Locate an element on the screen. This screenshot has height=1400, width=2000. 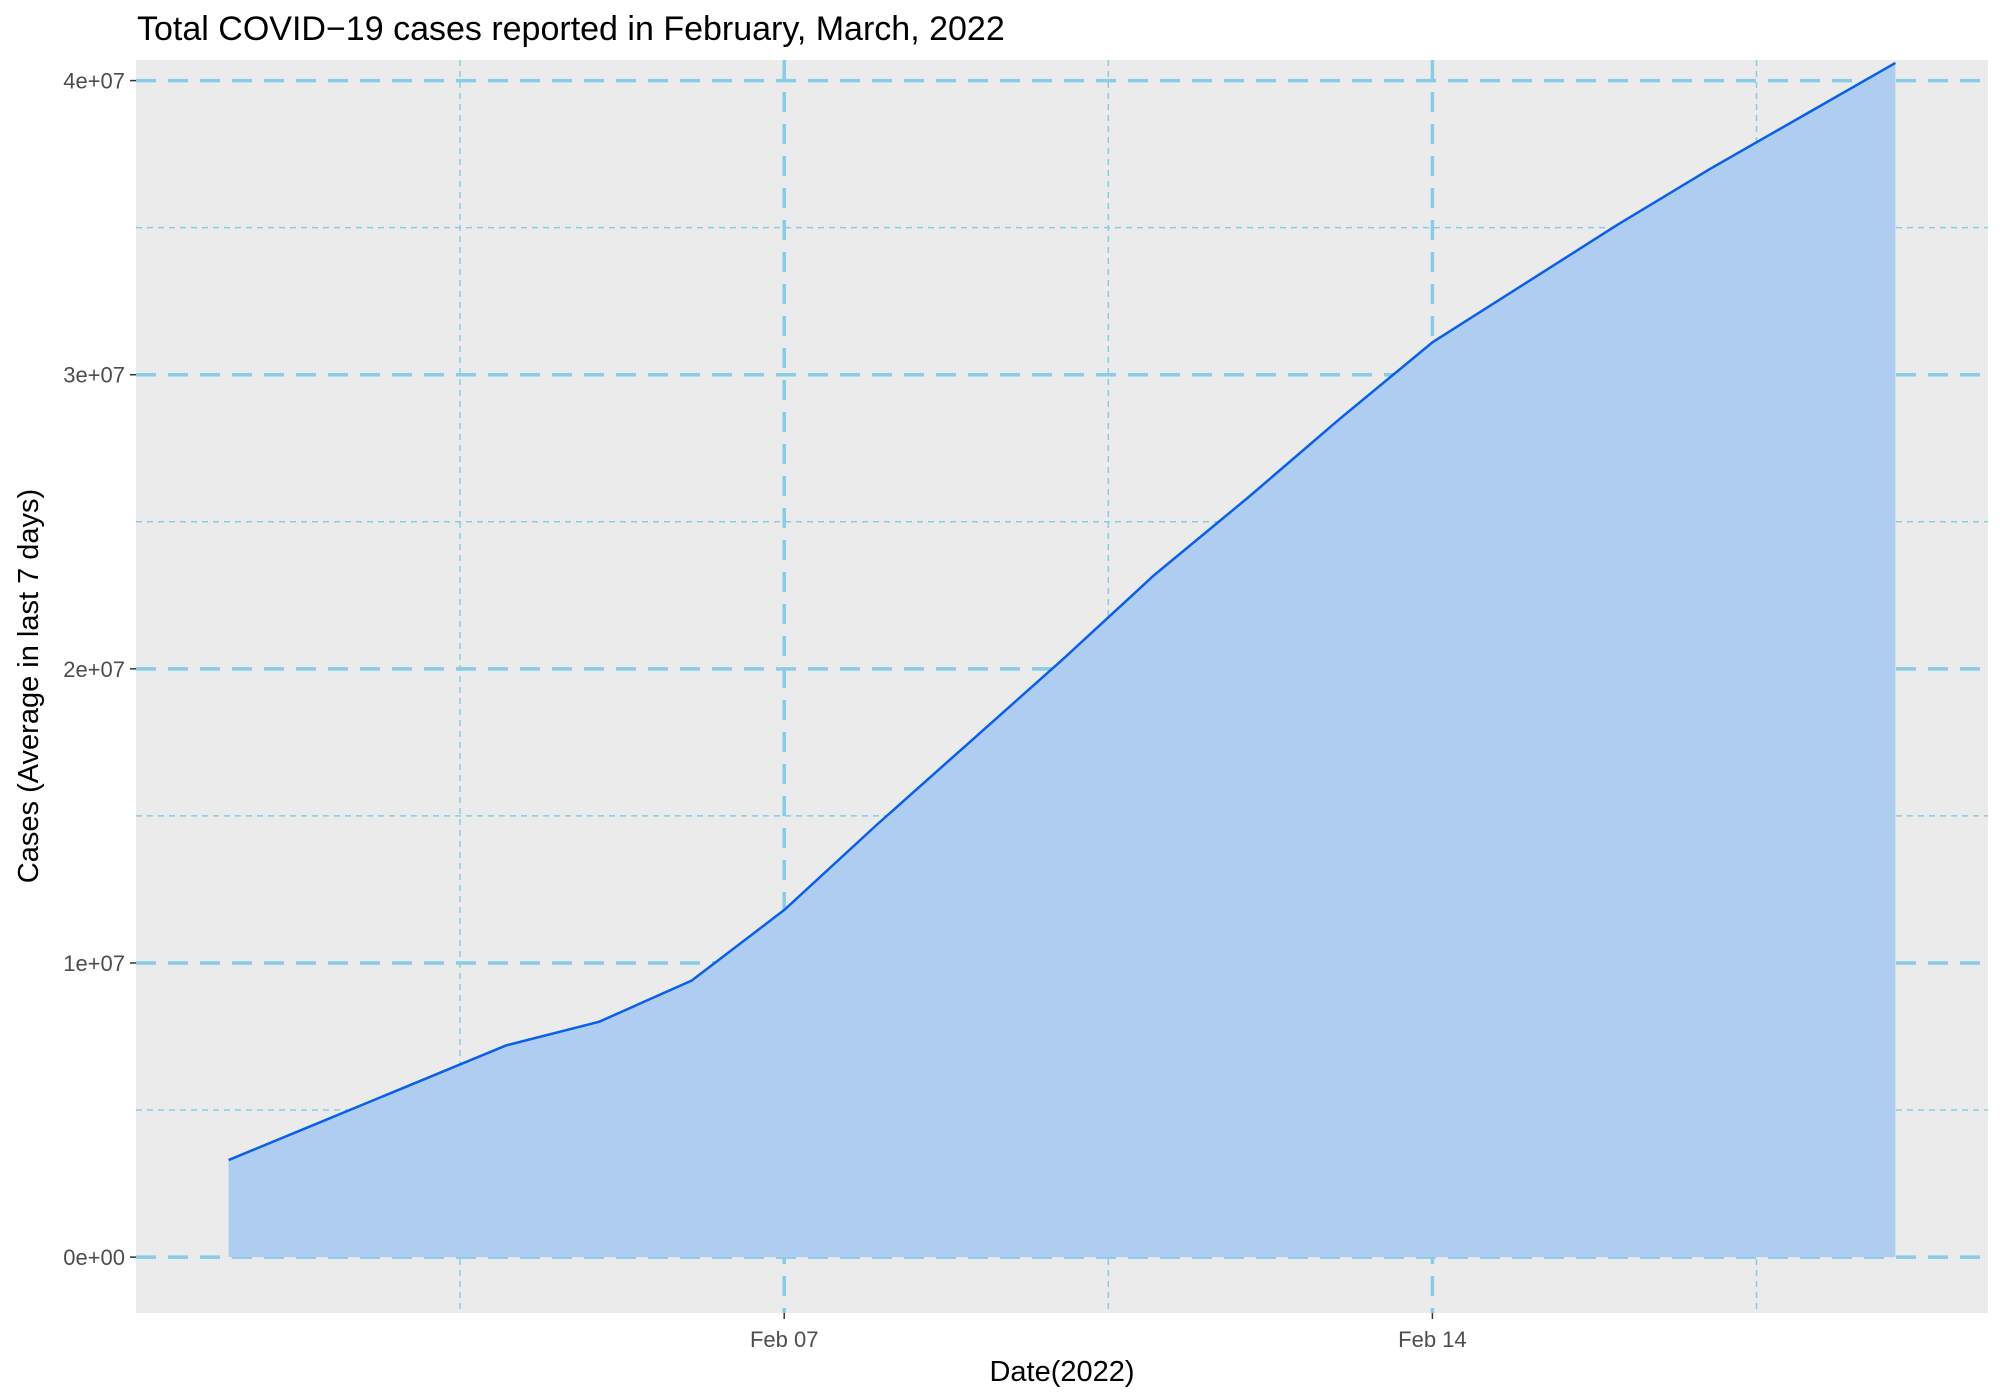
y-tick-label: 2e+07 is located at coordinates (94, 669).